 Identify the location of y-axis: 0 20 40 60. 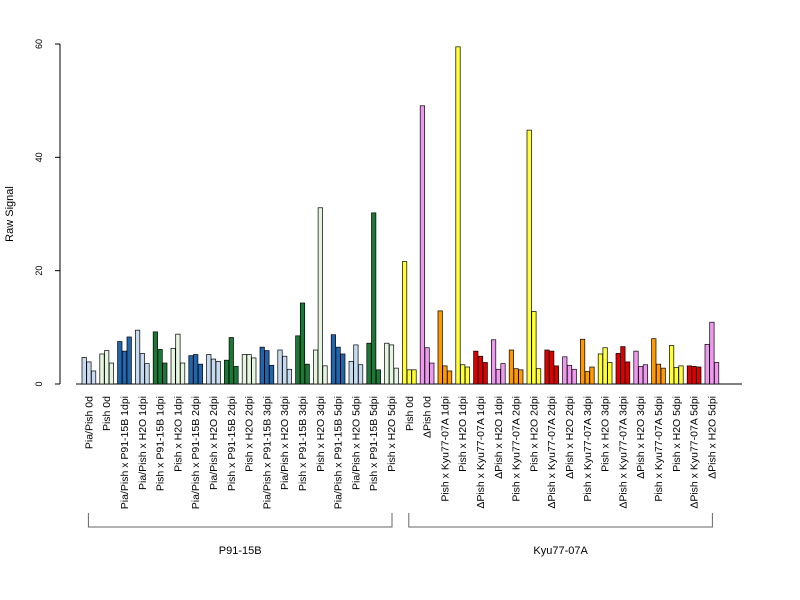
(47, 213).